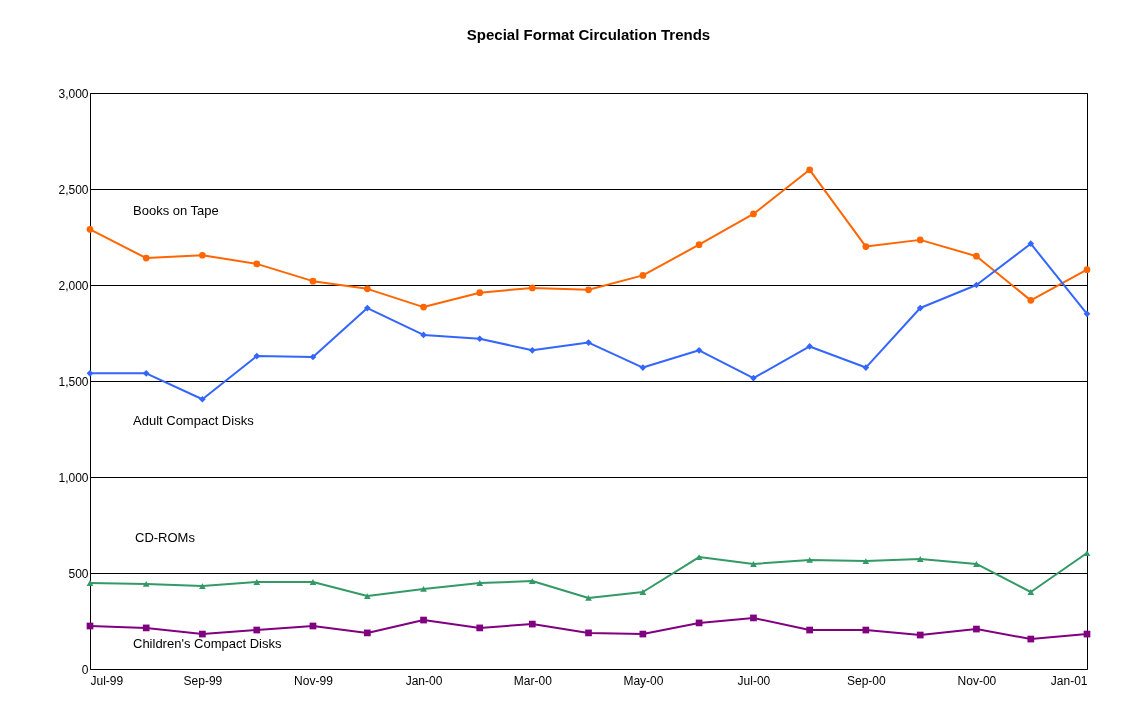 The width and height of the screenshot is (1146, 706). I want to click on x-tick-label: May-00, so click(643, 680).